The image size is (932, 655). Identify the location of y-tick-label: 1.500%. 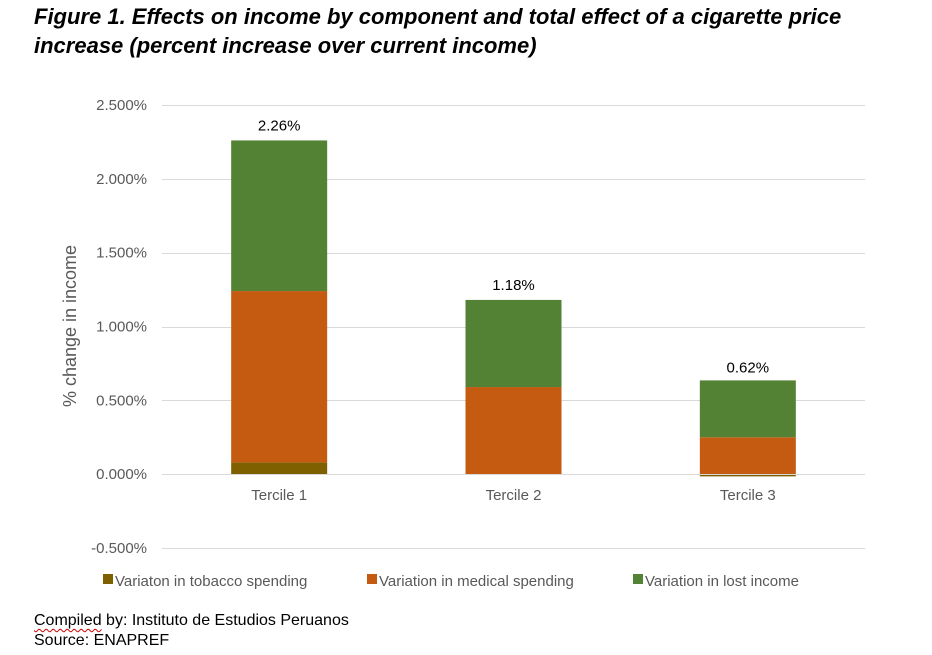
(121, 253).